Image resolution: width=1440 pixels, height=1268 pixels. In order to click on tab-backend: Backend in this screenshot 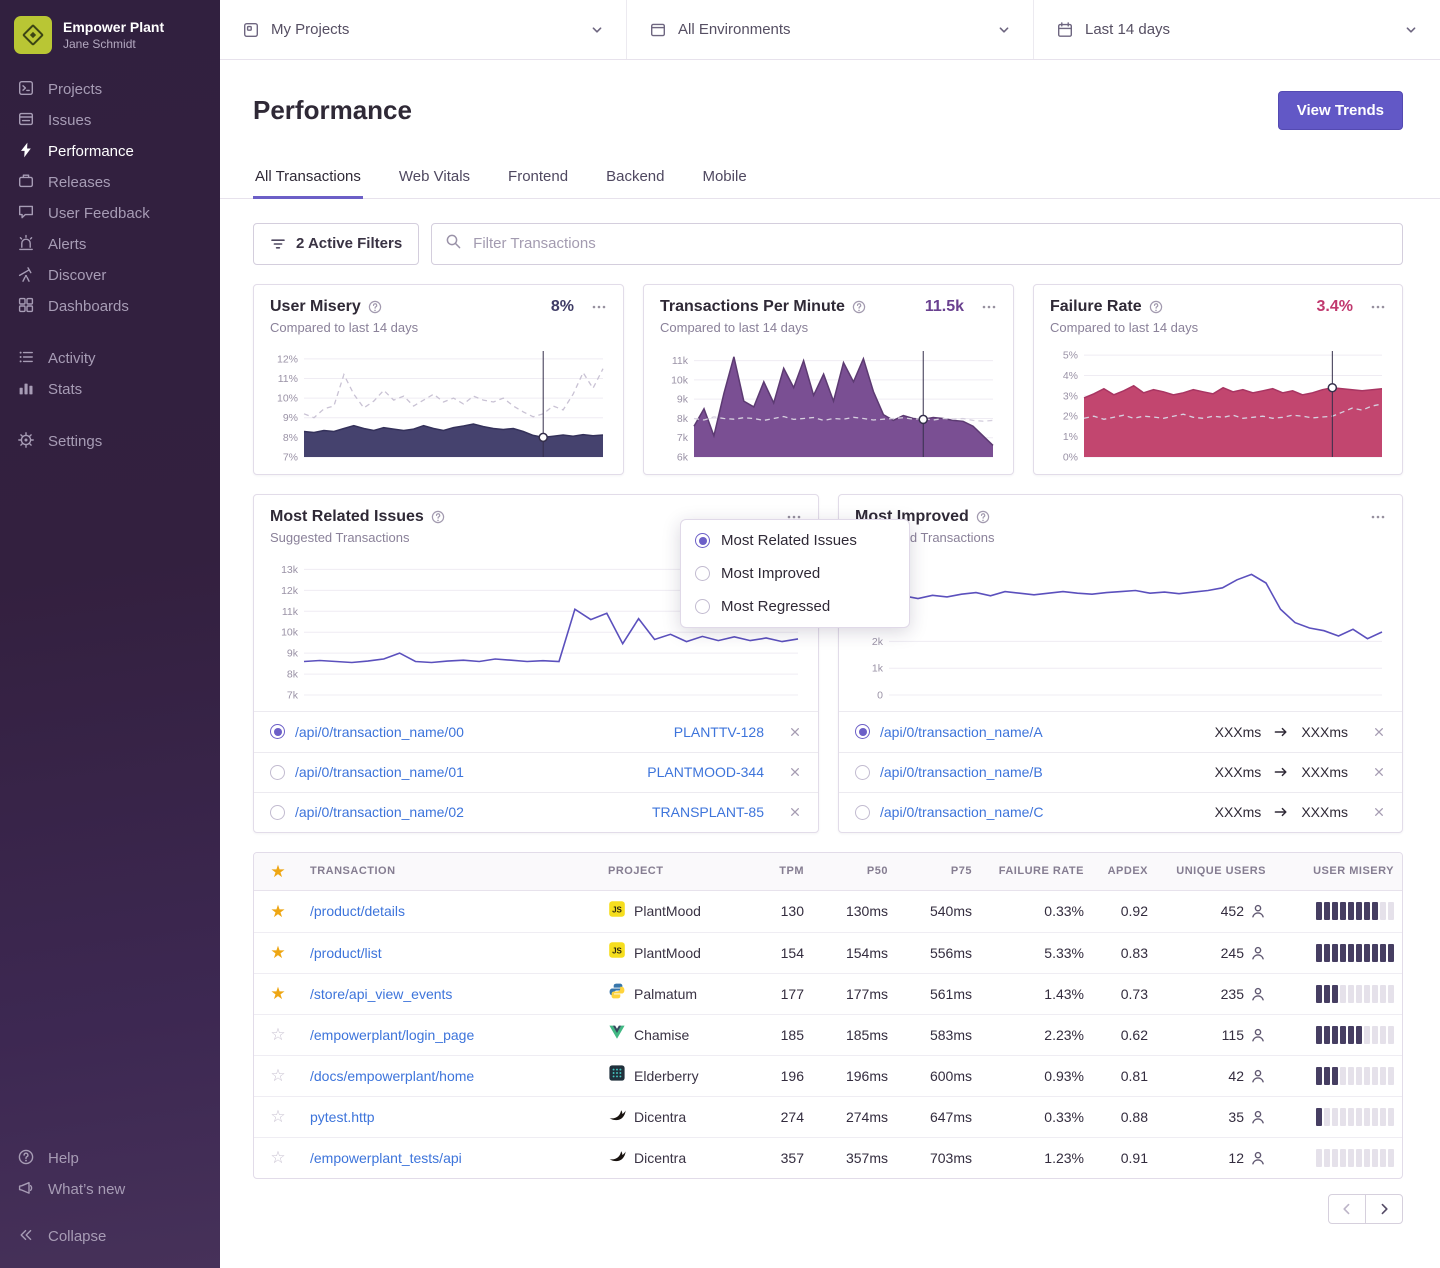, I will do `click(635, 176)`.